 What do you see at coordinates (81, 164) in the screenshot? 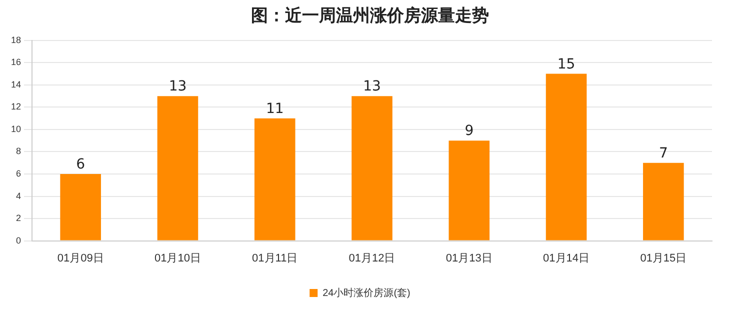
I see `data-label: 6` at bounding box center [81, 164].